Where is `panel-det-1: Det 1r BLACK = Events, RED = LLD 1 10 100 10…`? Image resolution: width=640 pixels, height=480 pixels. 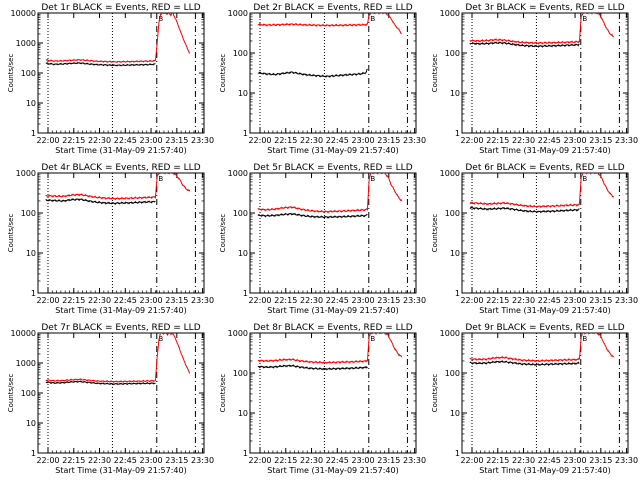 panel-det-1: Det 1r BLACK = Events, RED = LLD 1 10 100 10… is located at coordinates (110, 79).